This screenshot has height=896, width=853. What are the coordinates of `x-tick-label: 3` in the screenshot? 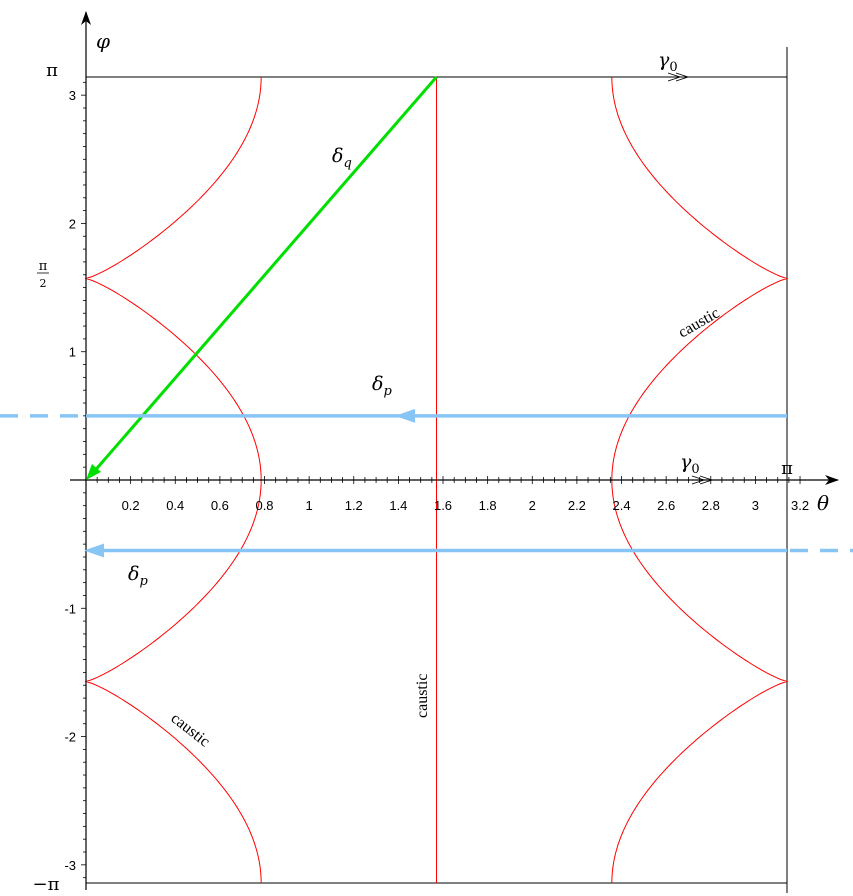 It's located at (755, 505).